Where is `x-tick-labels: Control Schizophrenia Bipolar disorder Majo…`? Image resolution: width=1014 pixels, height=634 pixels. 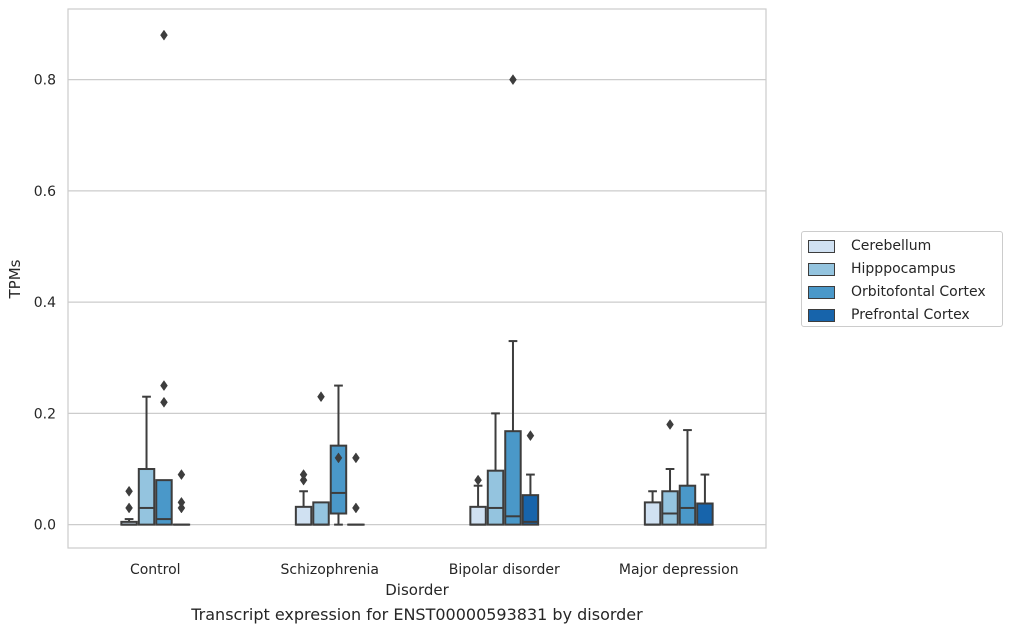 x-tick-labels: Control Schizophrenia Bipolar disorder Majo… is located at coordinates (434, 570).